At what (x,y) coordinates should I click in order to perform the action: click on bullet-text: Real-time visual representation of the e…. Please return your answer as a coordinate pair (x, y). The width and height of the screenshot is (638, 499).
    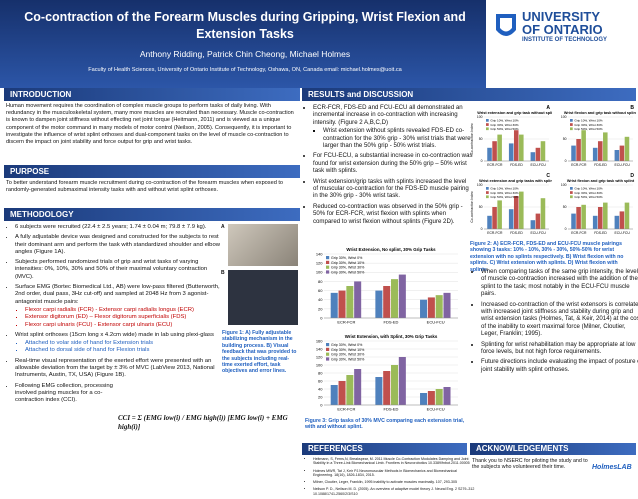
    Looking at the image, I should click on (115, 368).